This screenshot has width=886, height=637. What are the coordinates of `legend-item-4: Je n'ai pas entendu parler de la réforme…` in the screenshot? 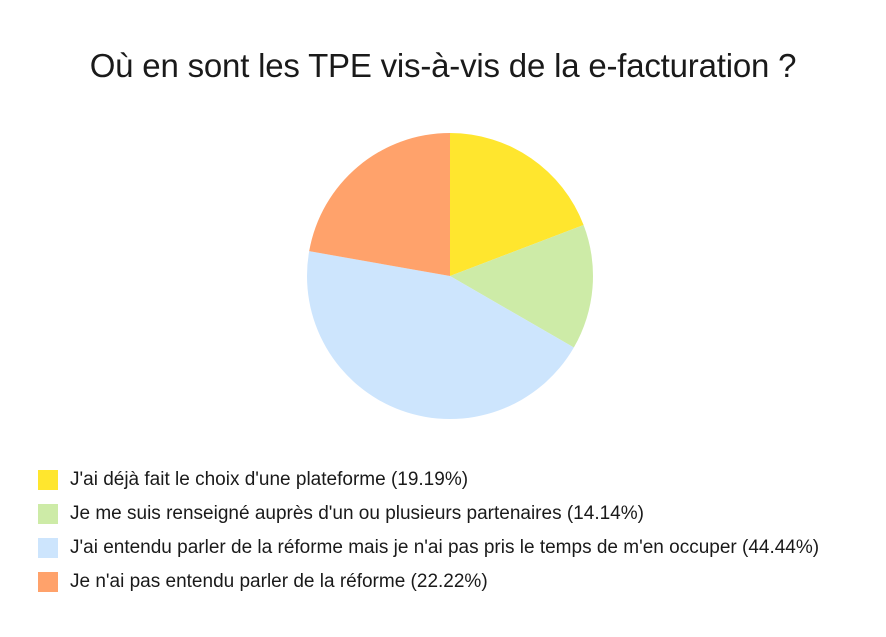 It's located at (428, 582).